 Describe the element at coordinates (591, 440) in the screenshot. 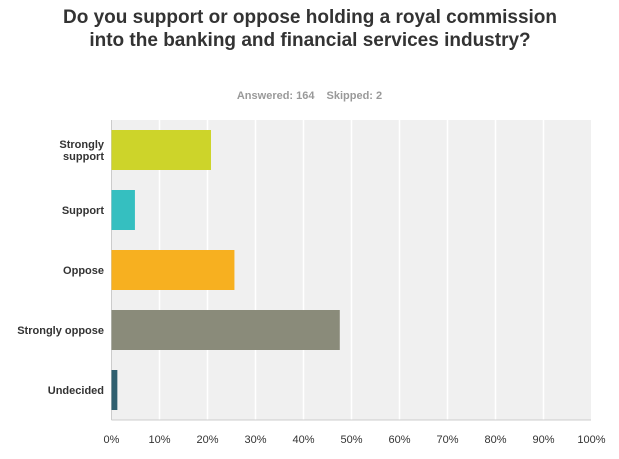

I see `x-tick-label: 100%` at that location.